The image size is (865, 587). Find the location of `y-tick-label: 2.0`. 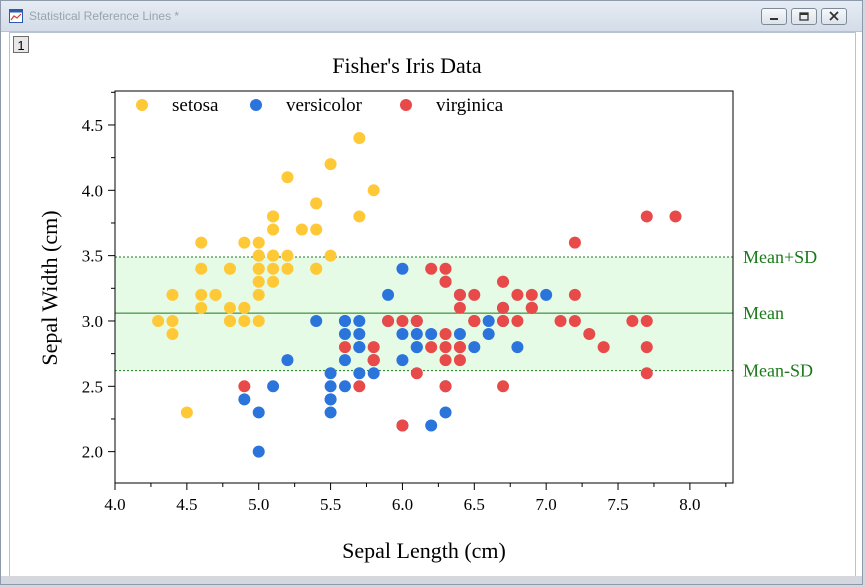

y-tick-label: 2.0 is located at coordinates (92, 452).